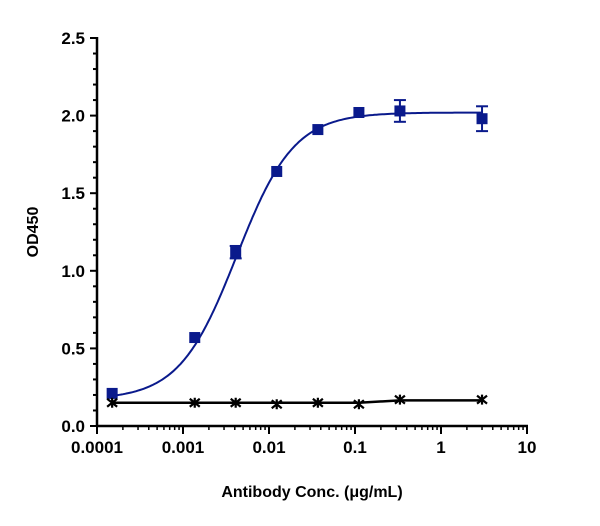  Describe the element at coordinates (183, 447) in the screenshot. I see `x-tick-label: 0.001` at that location.